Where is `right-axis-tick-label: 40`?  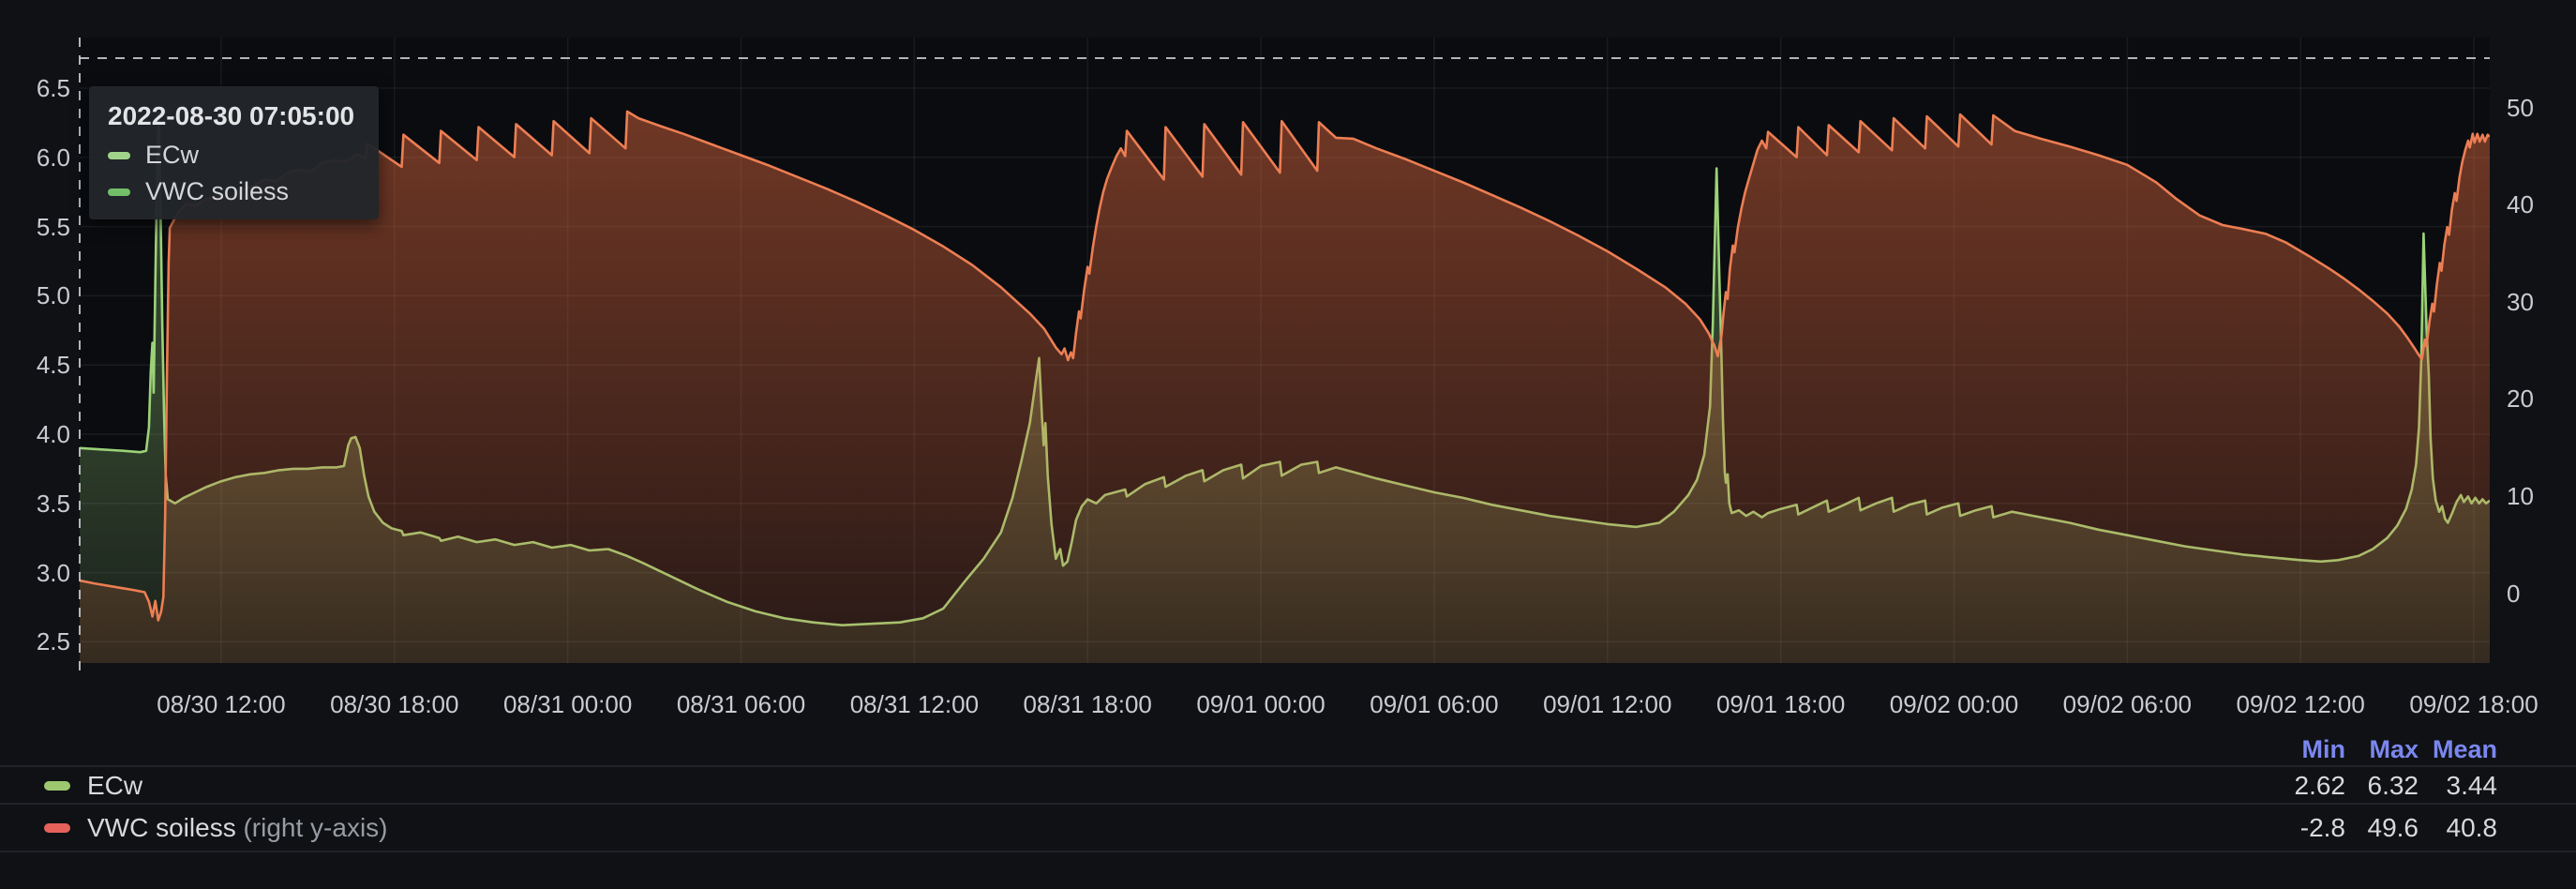 right-axis-tick-label: 40 is located at coordinates (2521, 205).